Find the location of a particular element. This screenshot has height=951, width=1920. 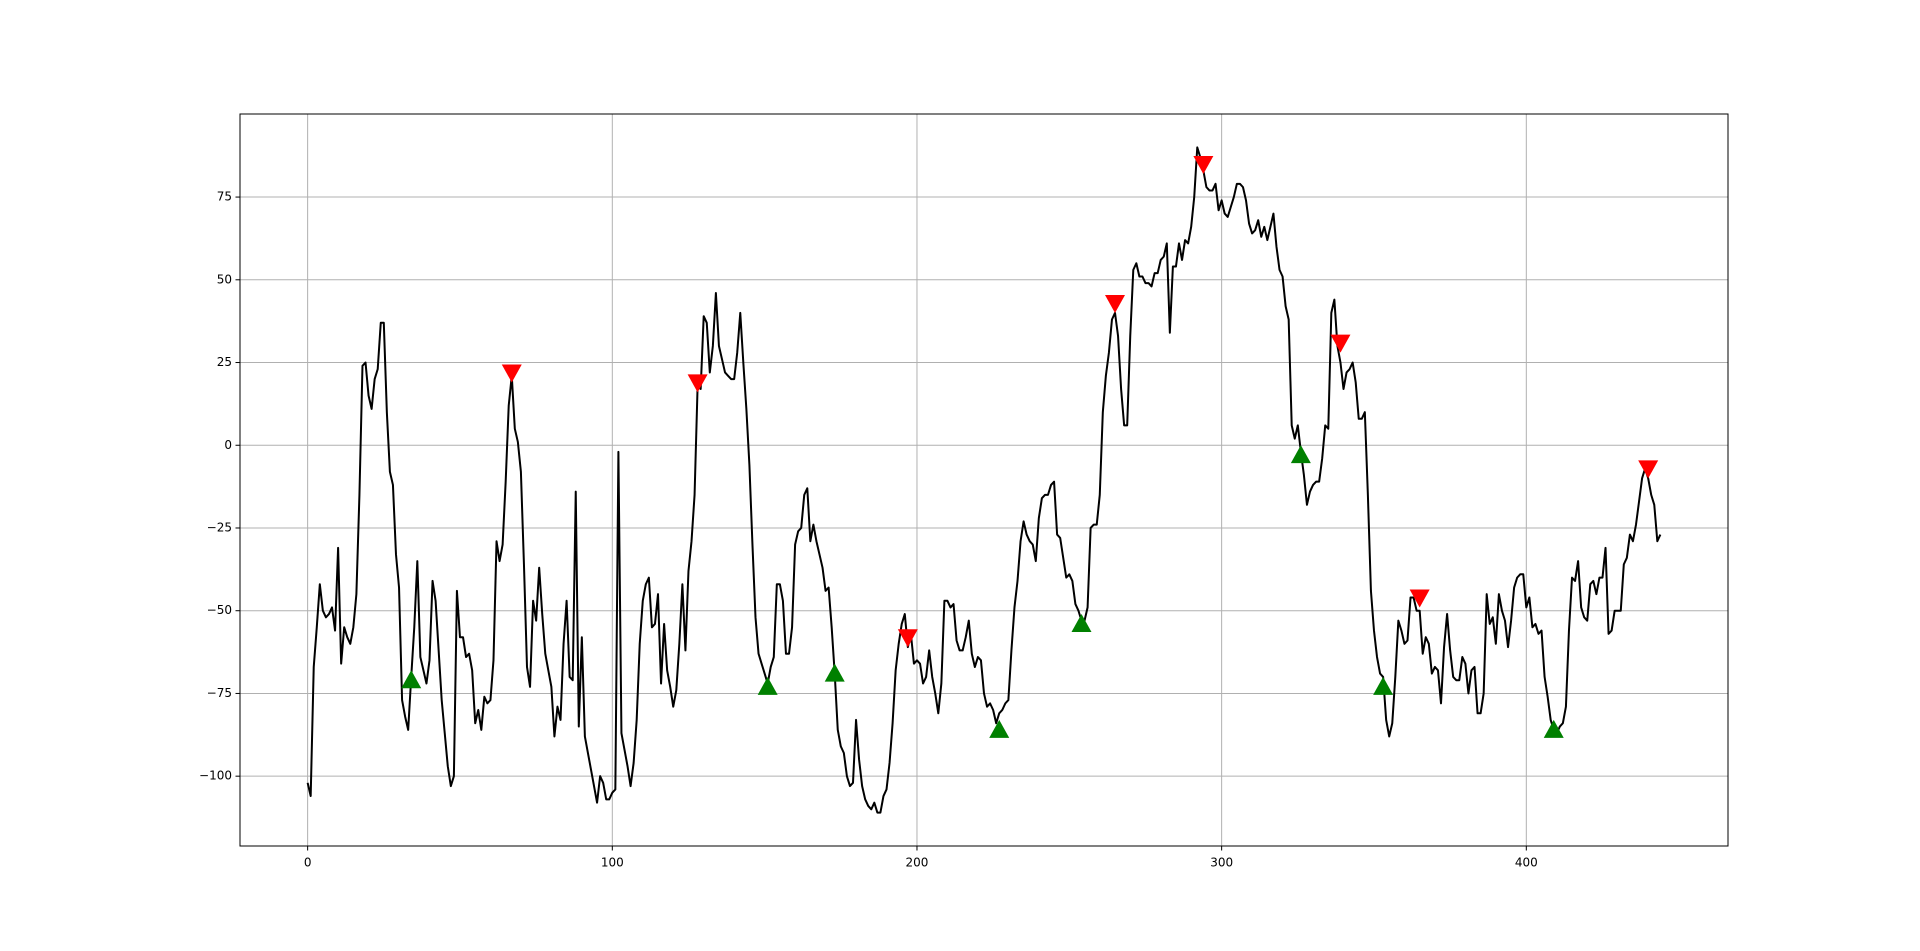

y-tick-label: −50 is located at coordinates (219, 610).